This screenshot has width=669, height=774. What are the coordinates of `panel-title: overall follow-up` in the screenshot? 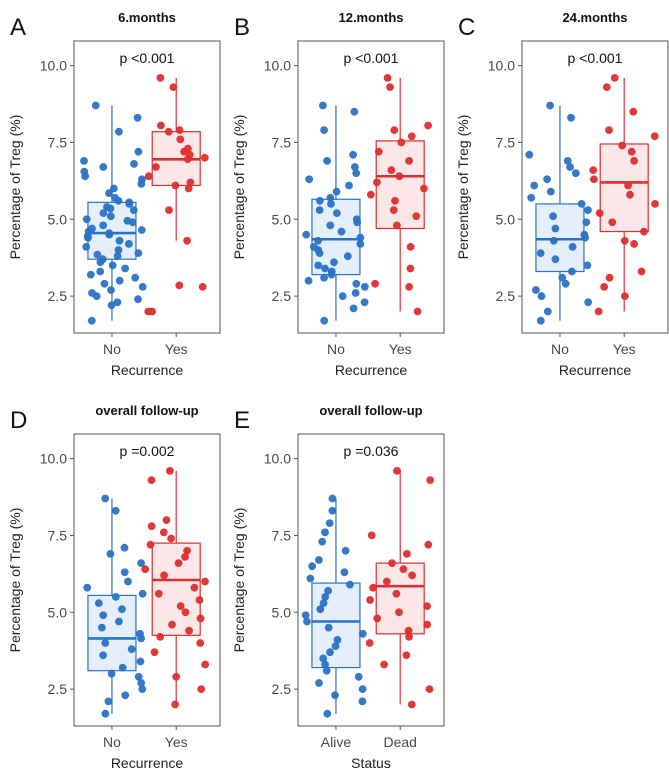 It's located at (370, 410).